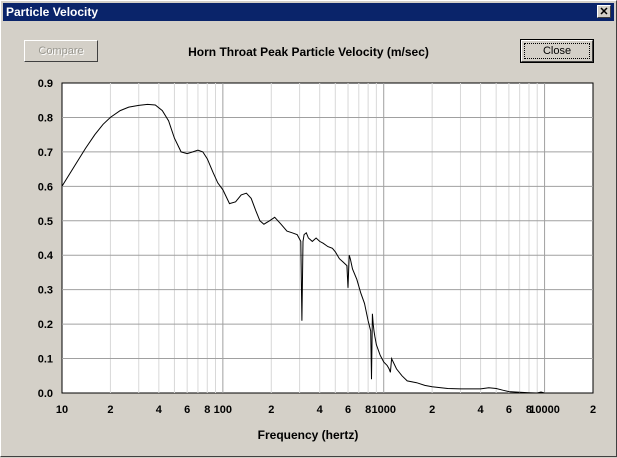 The width and height of the screenshot is (617, 458). What do you see at coordinates (604, 11) in the screenshot?
I see `close-window-icon: ✕` at bounding box center [604, 11].